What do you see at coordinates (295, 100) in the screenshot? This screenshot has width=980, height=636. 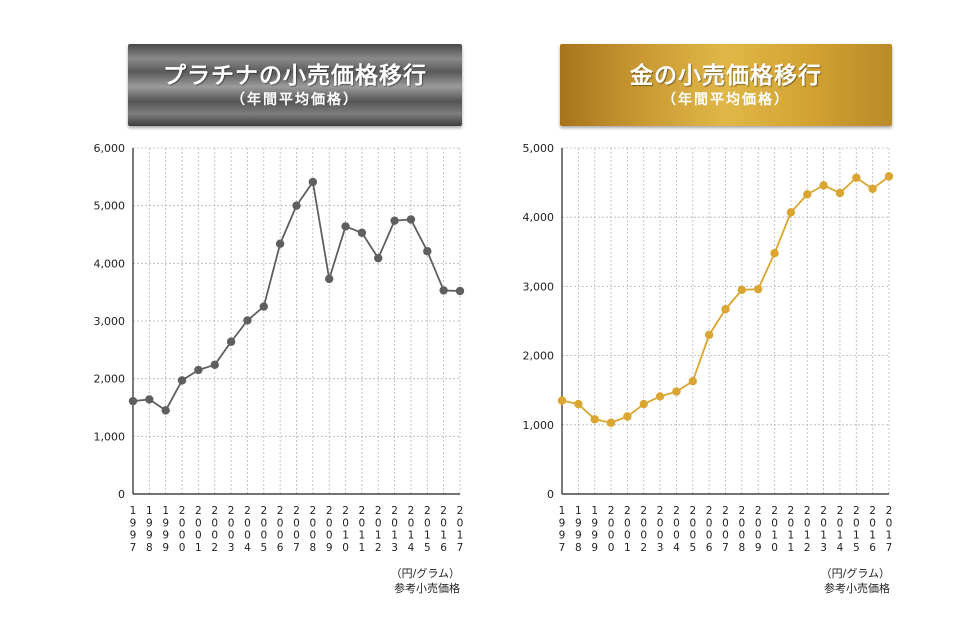 I see `platinum-chart-subtitle: （年間平均価格）` at bounding box center [295, 100].